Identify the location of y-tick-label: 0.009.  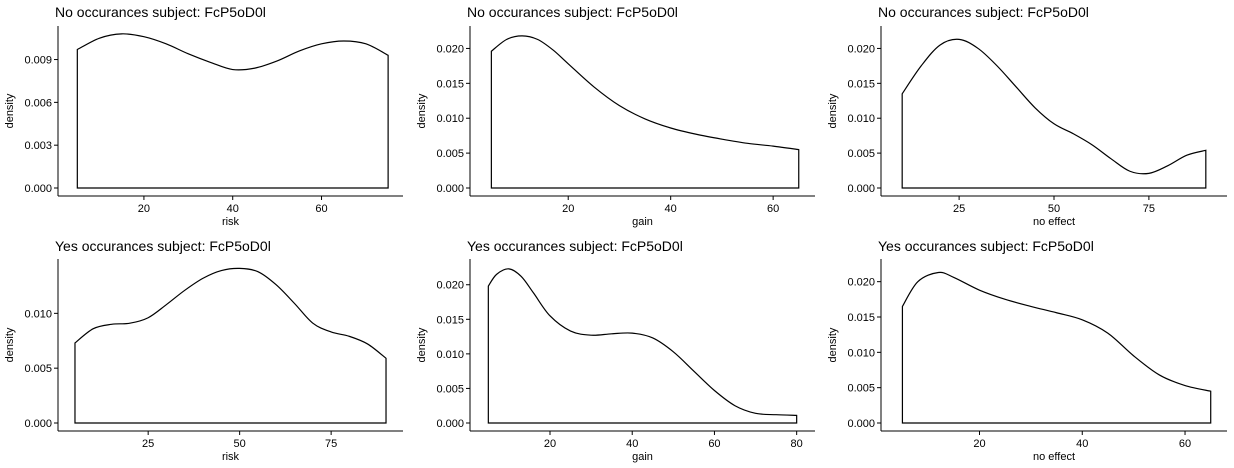
(38, 61).